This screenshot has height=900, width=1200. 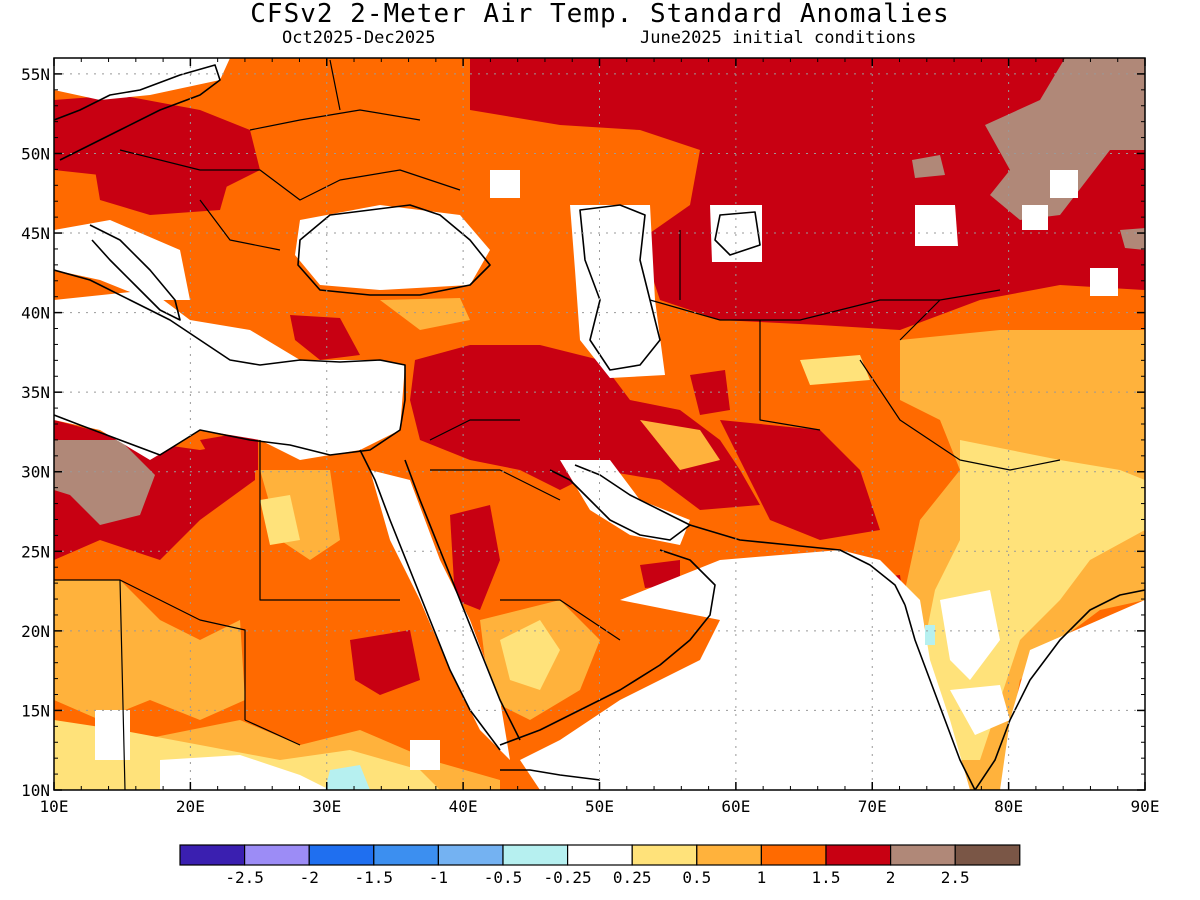 I want to click on mask-italy-adriatic, so click(x=122, y=260).